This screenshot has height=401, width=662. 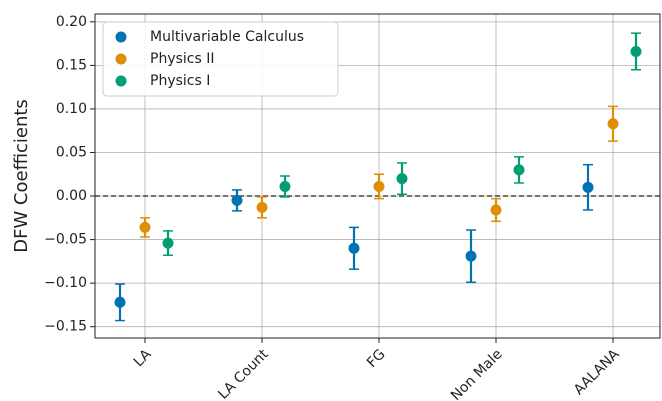 I want to click on legend-label: Physics I, so click(x=180, y=81).